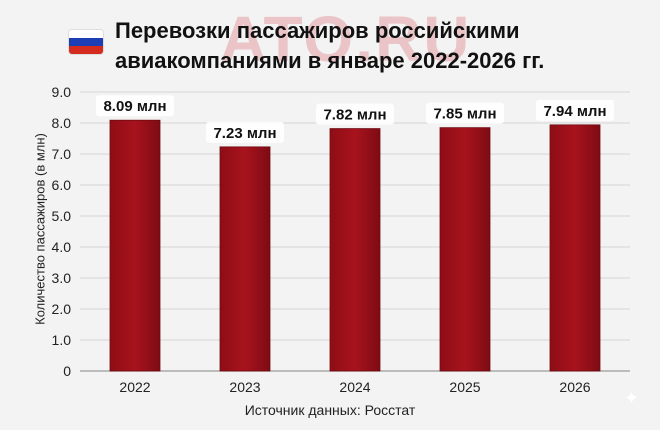 This screenshot has height=430, width=660. What do you see at coordinates (62, 154) in the screenshot?
I see `y-tick-label: 7.0` at bounding box center [62, 154].